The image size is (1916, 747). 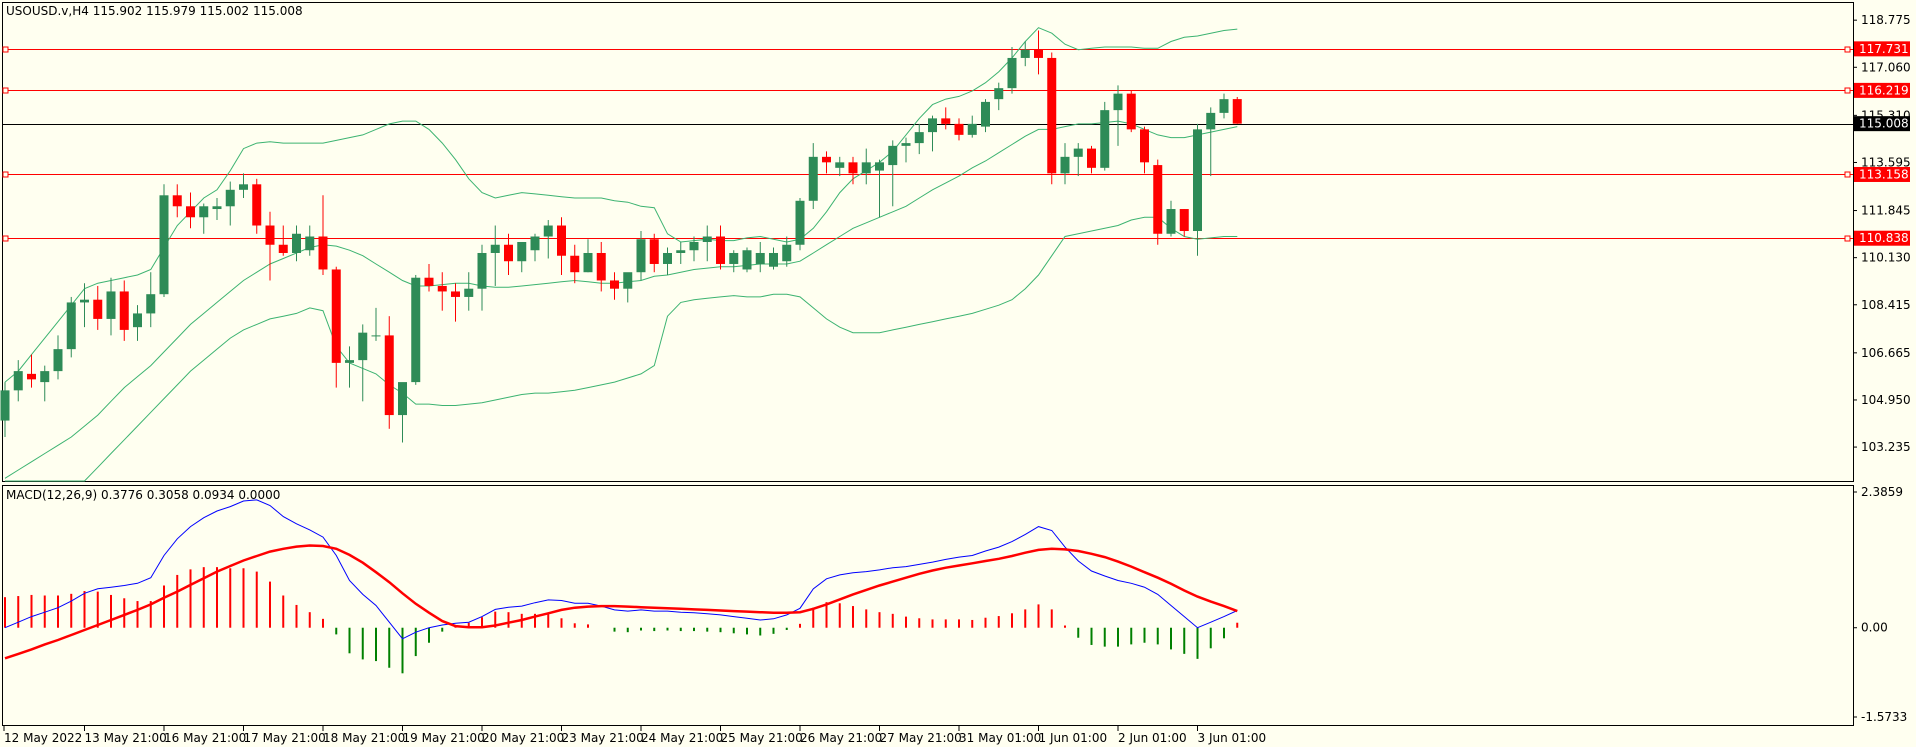 What do you see at coordinates (1880, 604) in the screenshot?
I see `macd-axis: 2.3859 0.00 -1.5733` at bounding box center [1880, 604].